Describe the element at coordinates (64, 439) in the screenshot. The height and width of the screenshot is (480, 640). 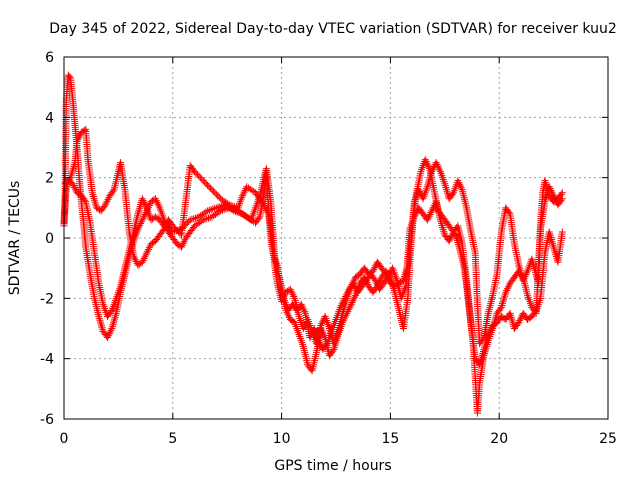
I see `x-tick-label: 0` at that location.